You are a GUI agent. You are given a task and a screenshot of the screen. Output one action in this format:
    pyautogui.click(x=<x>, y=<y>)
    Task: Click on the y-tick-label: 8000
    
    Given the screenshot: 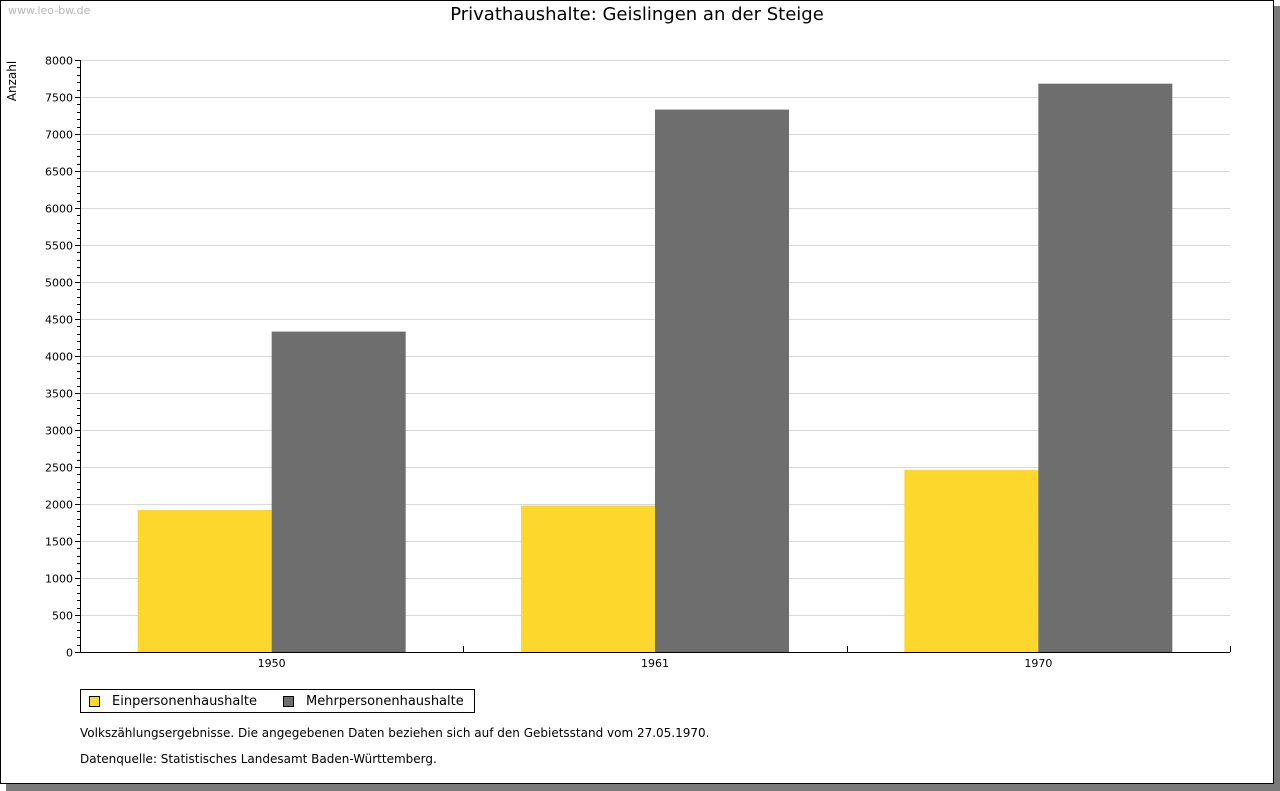 What is the action you would take?
    pyautogui.click(x=59, y=61)
    